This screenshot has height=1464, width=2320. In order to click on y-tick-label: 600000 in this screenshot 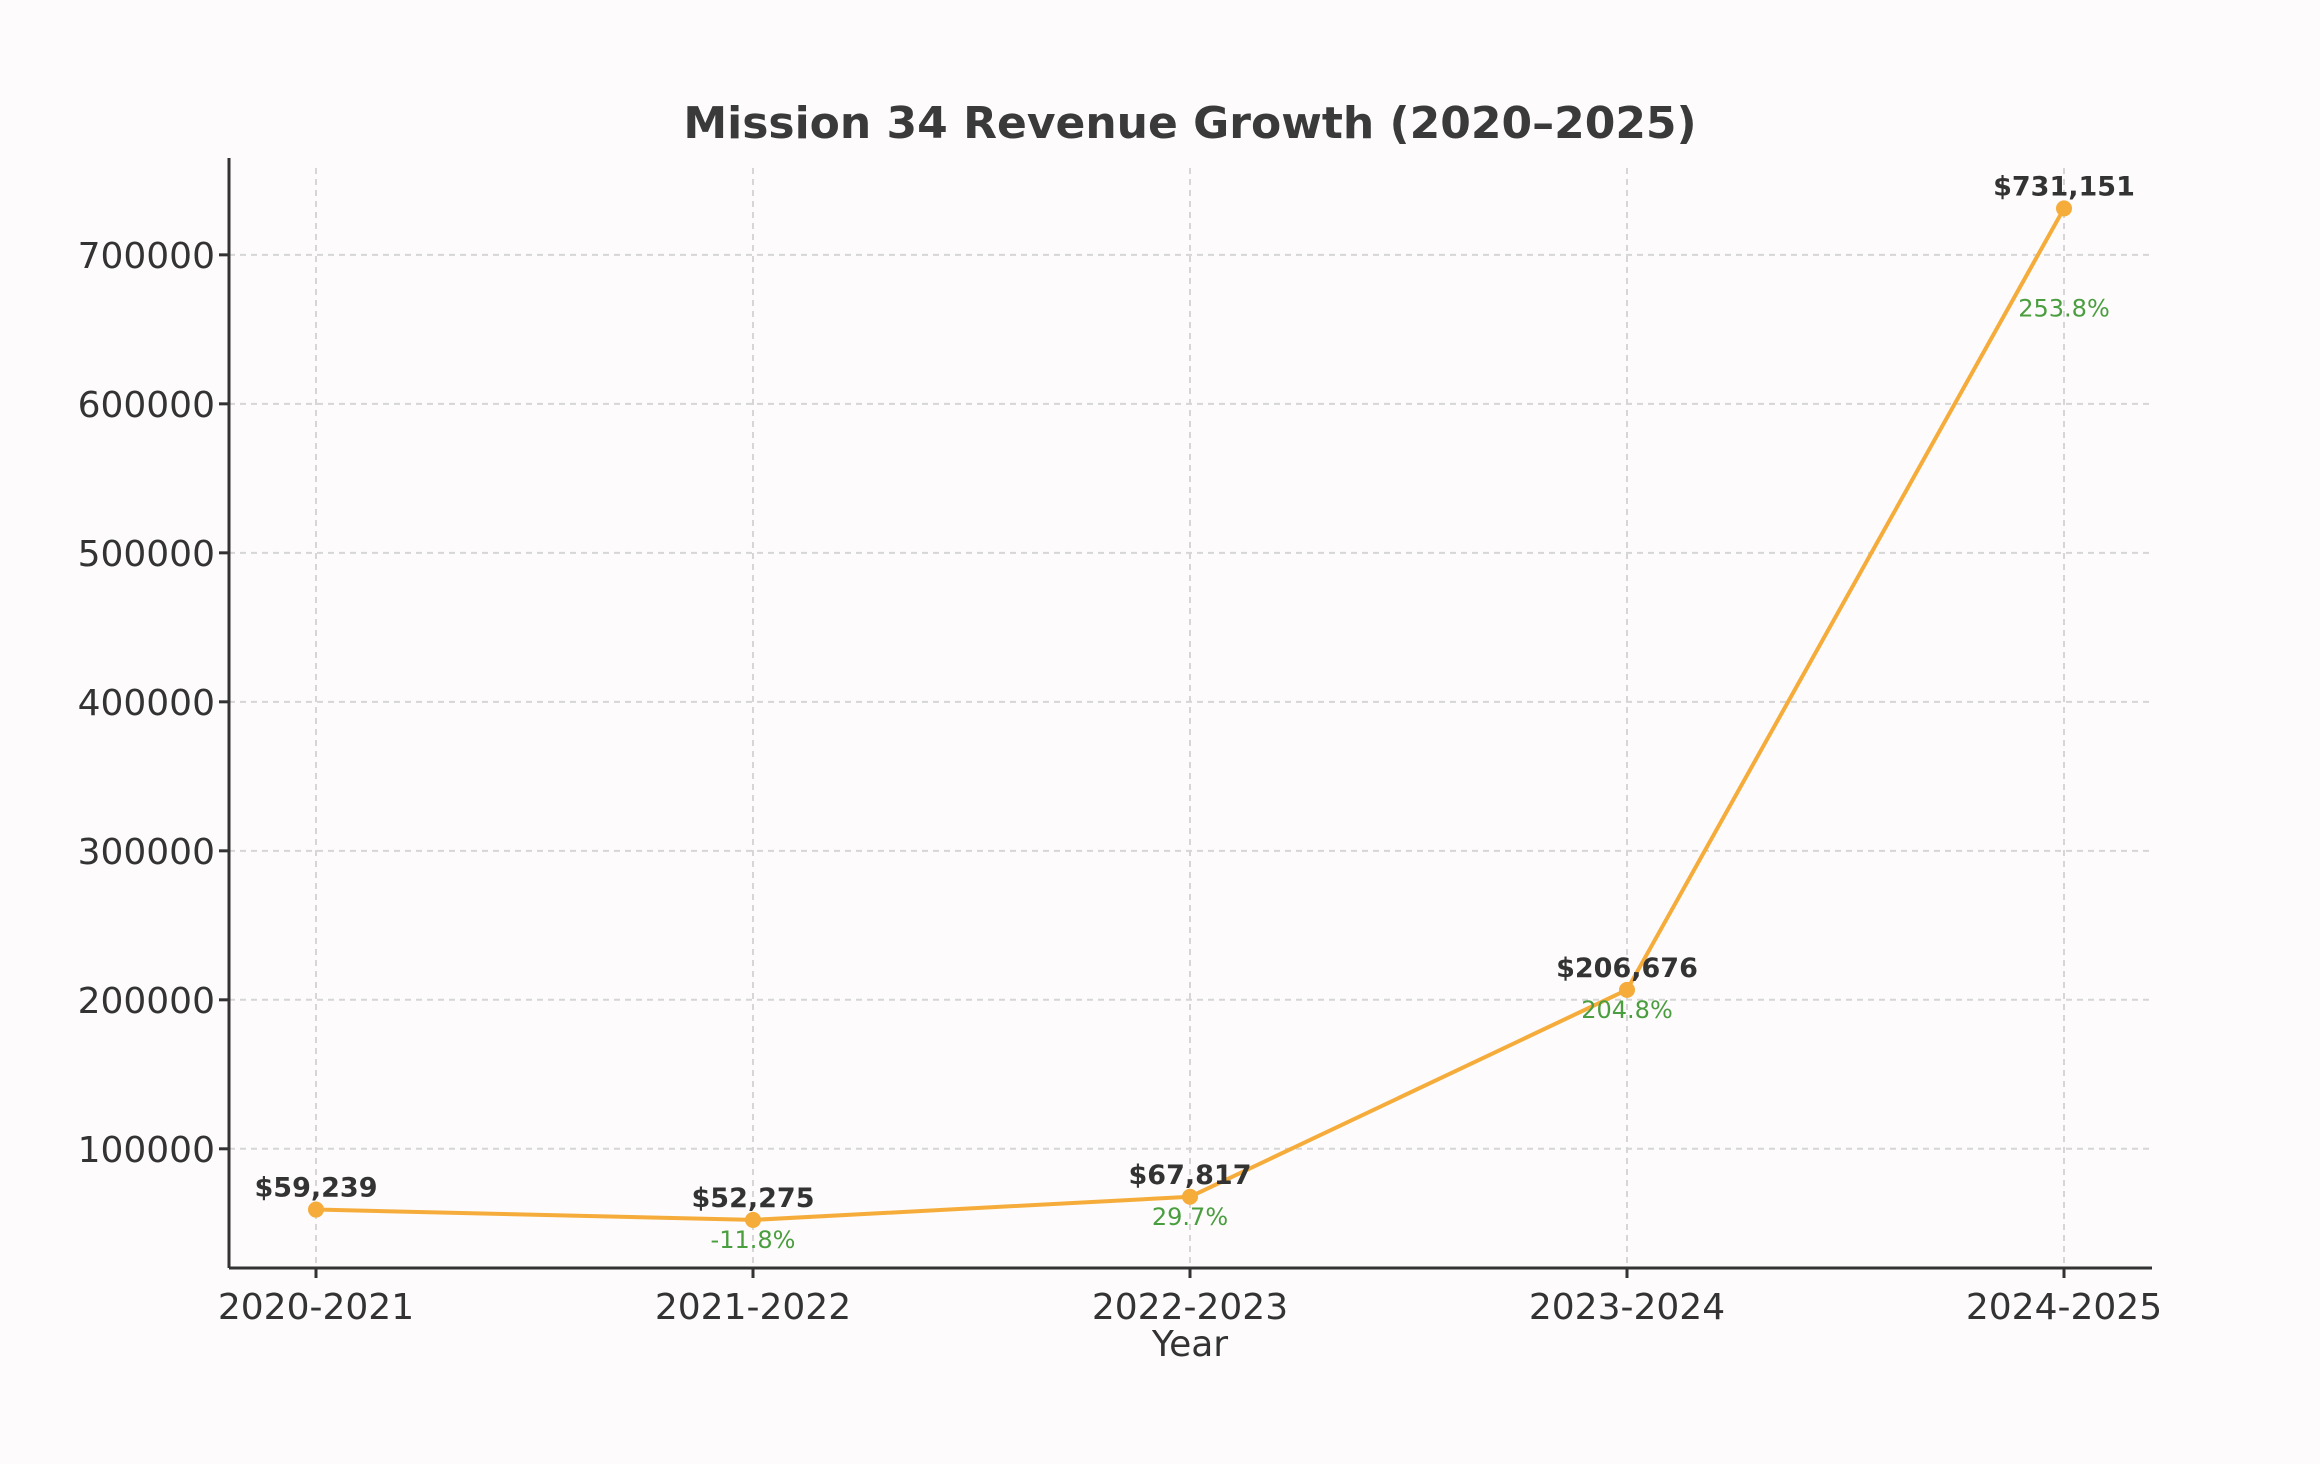, I will do `click(146, 405)`.